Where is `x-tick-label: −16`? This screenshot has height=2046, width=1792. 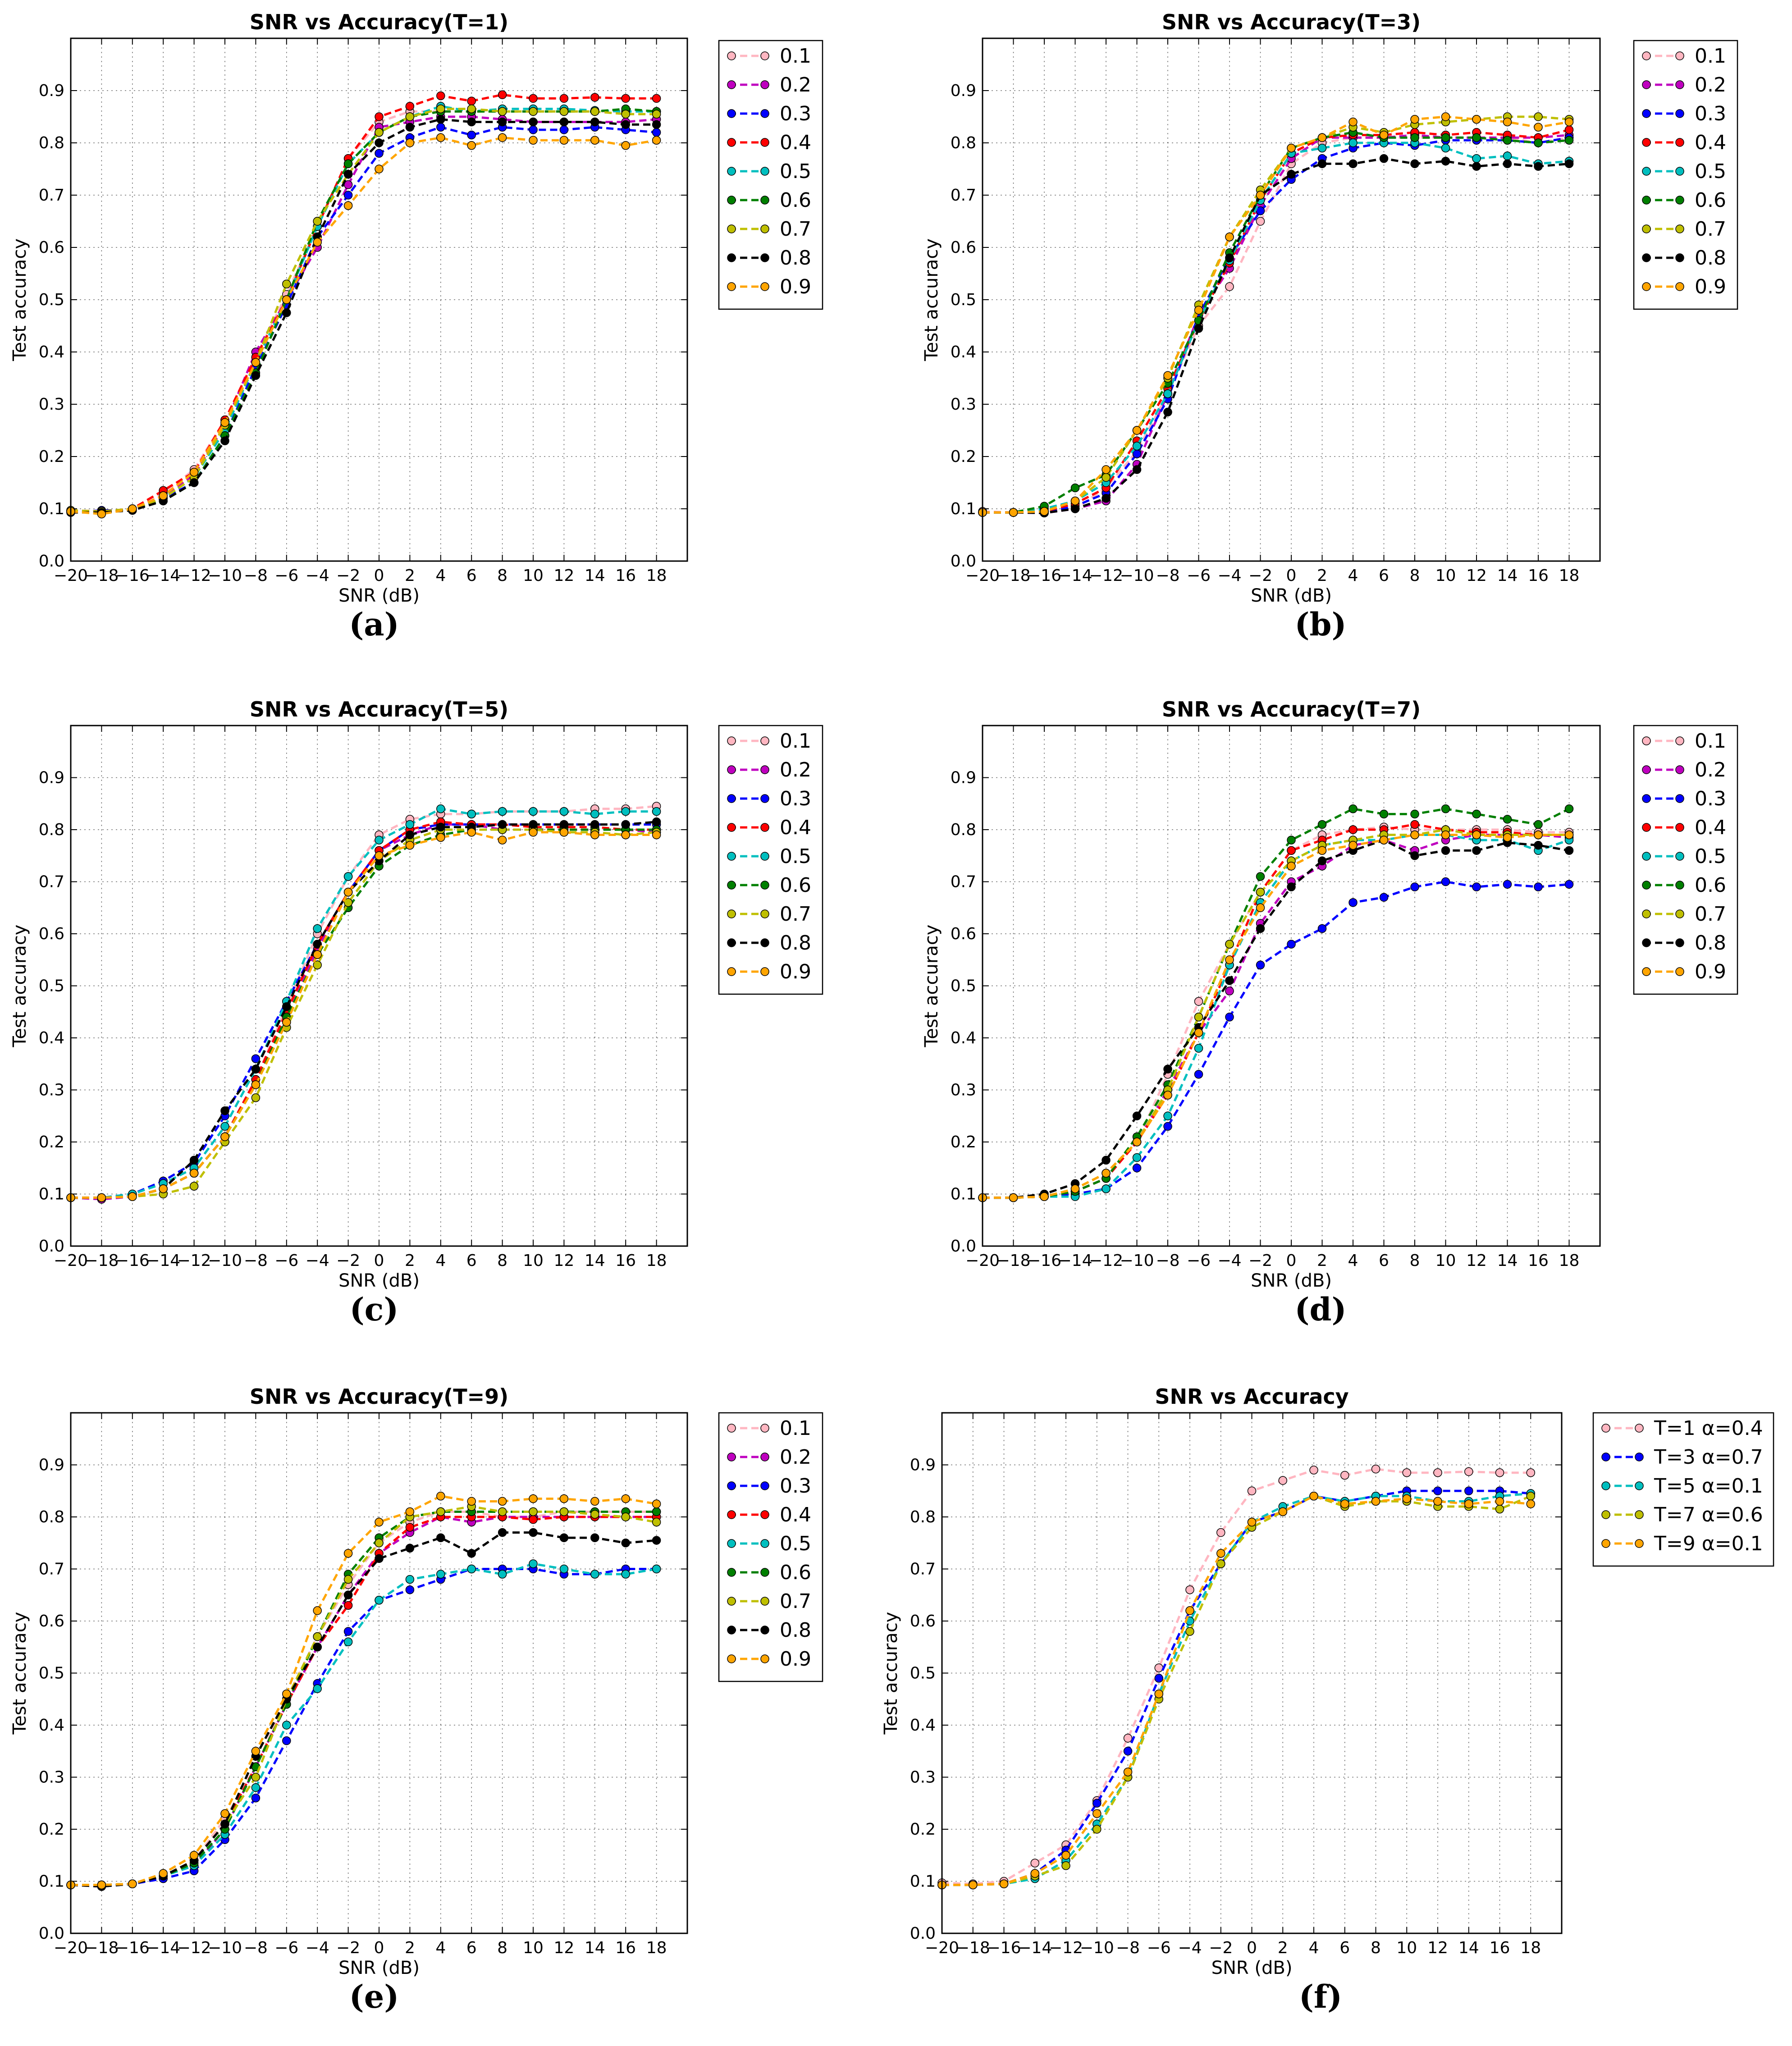 x-tick-label: −16 is located at coordinates (1004, 1948).